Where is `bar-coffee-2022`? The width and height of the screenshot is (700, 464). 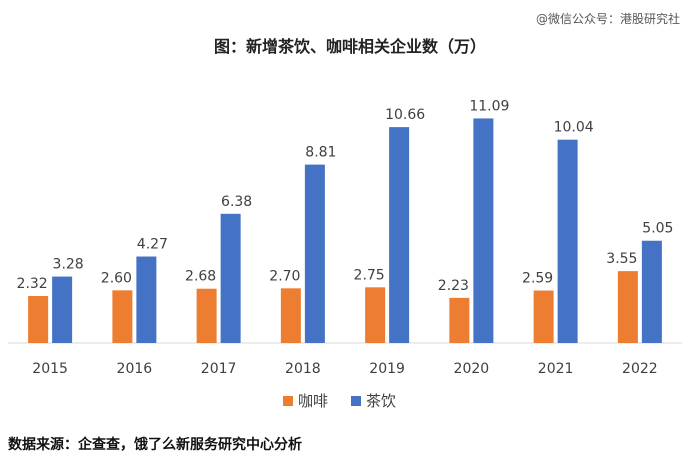
bar-coffee-2022 is located at coordinates (627, 307).